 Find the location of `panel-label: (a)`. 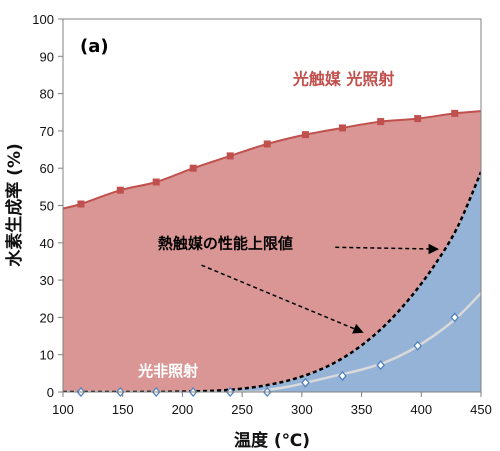

panel-label: (a) is located at coordinates (94, 46).